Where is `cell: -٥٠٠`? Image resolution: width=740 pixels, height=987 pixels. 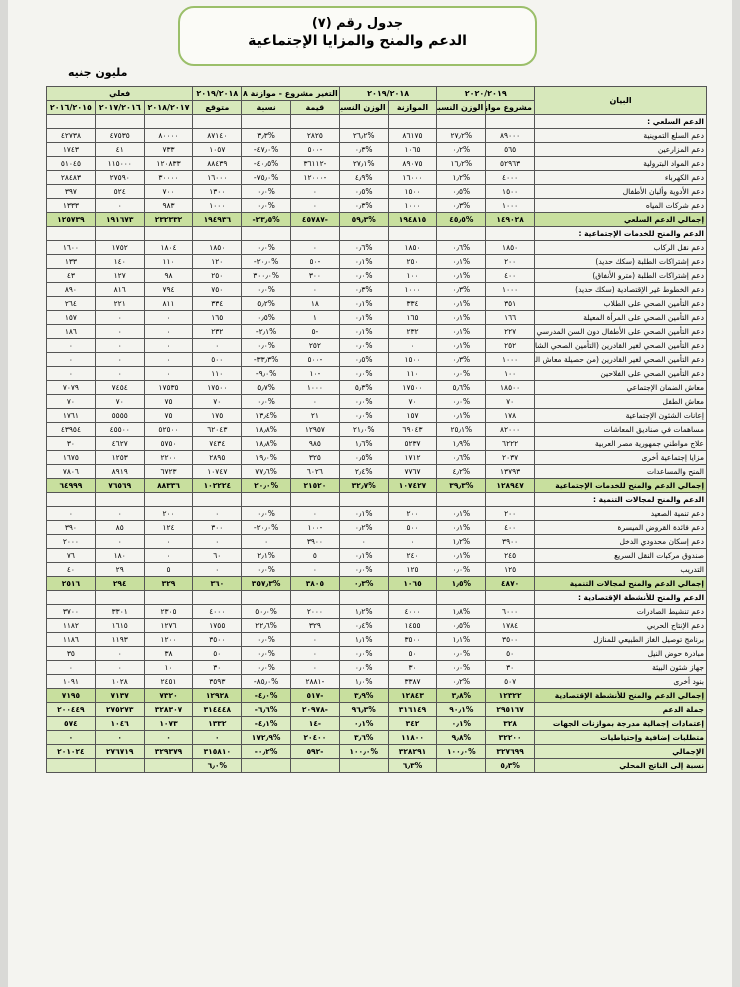
cell: -٥٠٠ is located at coordinates (315, 149).